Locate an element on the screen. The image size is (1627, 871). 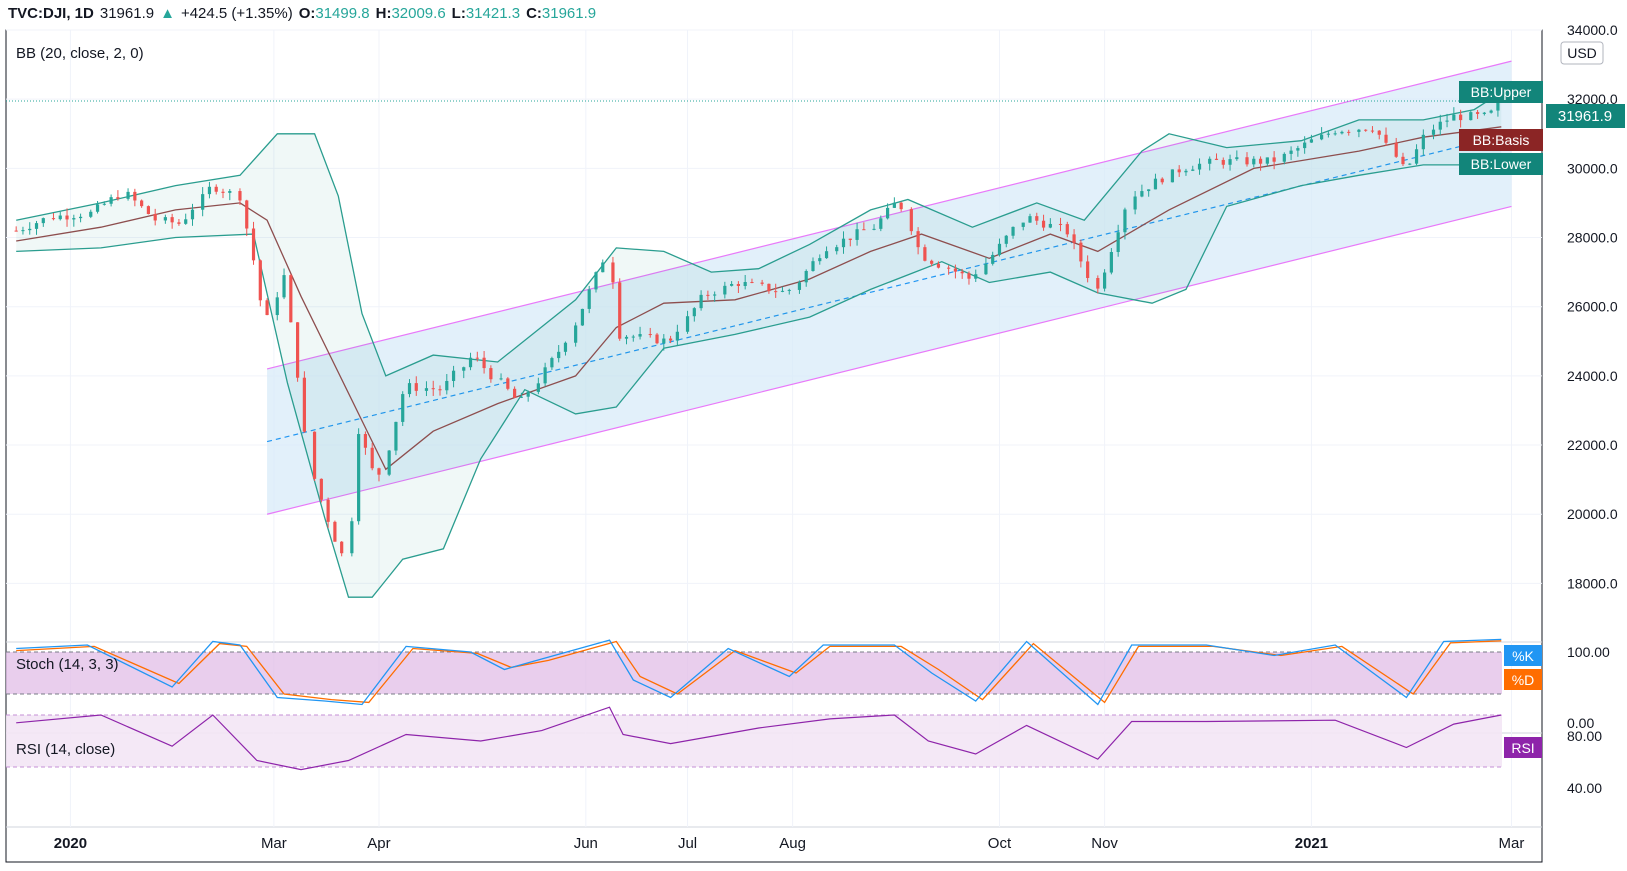
last-price-tag: 31961.9 is located at coordinates (1585, 116).